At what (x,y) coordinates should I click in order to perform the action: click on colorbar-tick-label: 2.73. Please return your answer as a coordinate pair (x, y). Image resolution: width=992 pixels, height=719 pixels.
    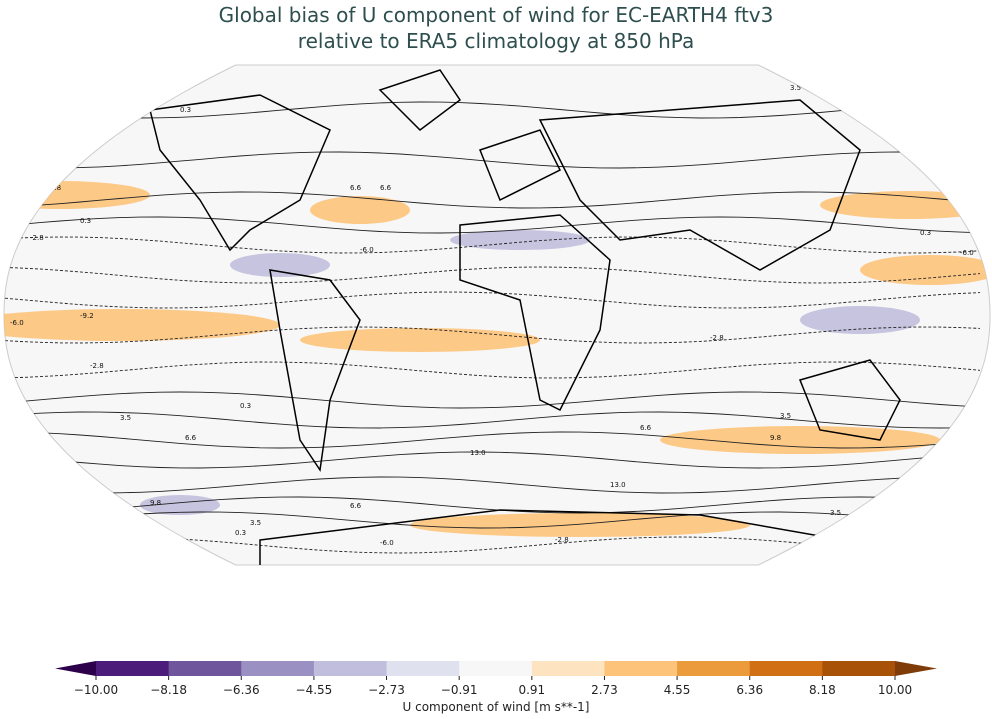
    Looking at the image, I should click on (604, 690).